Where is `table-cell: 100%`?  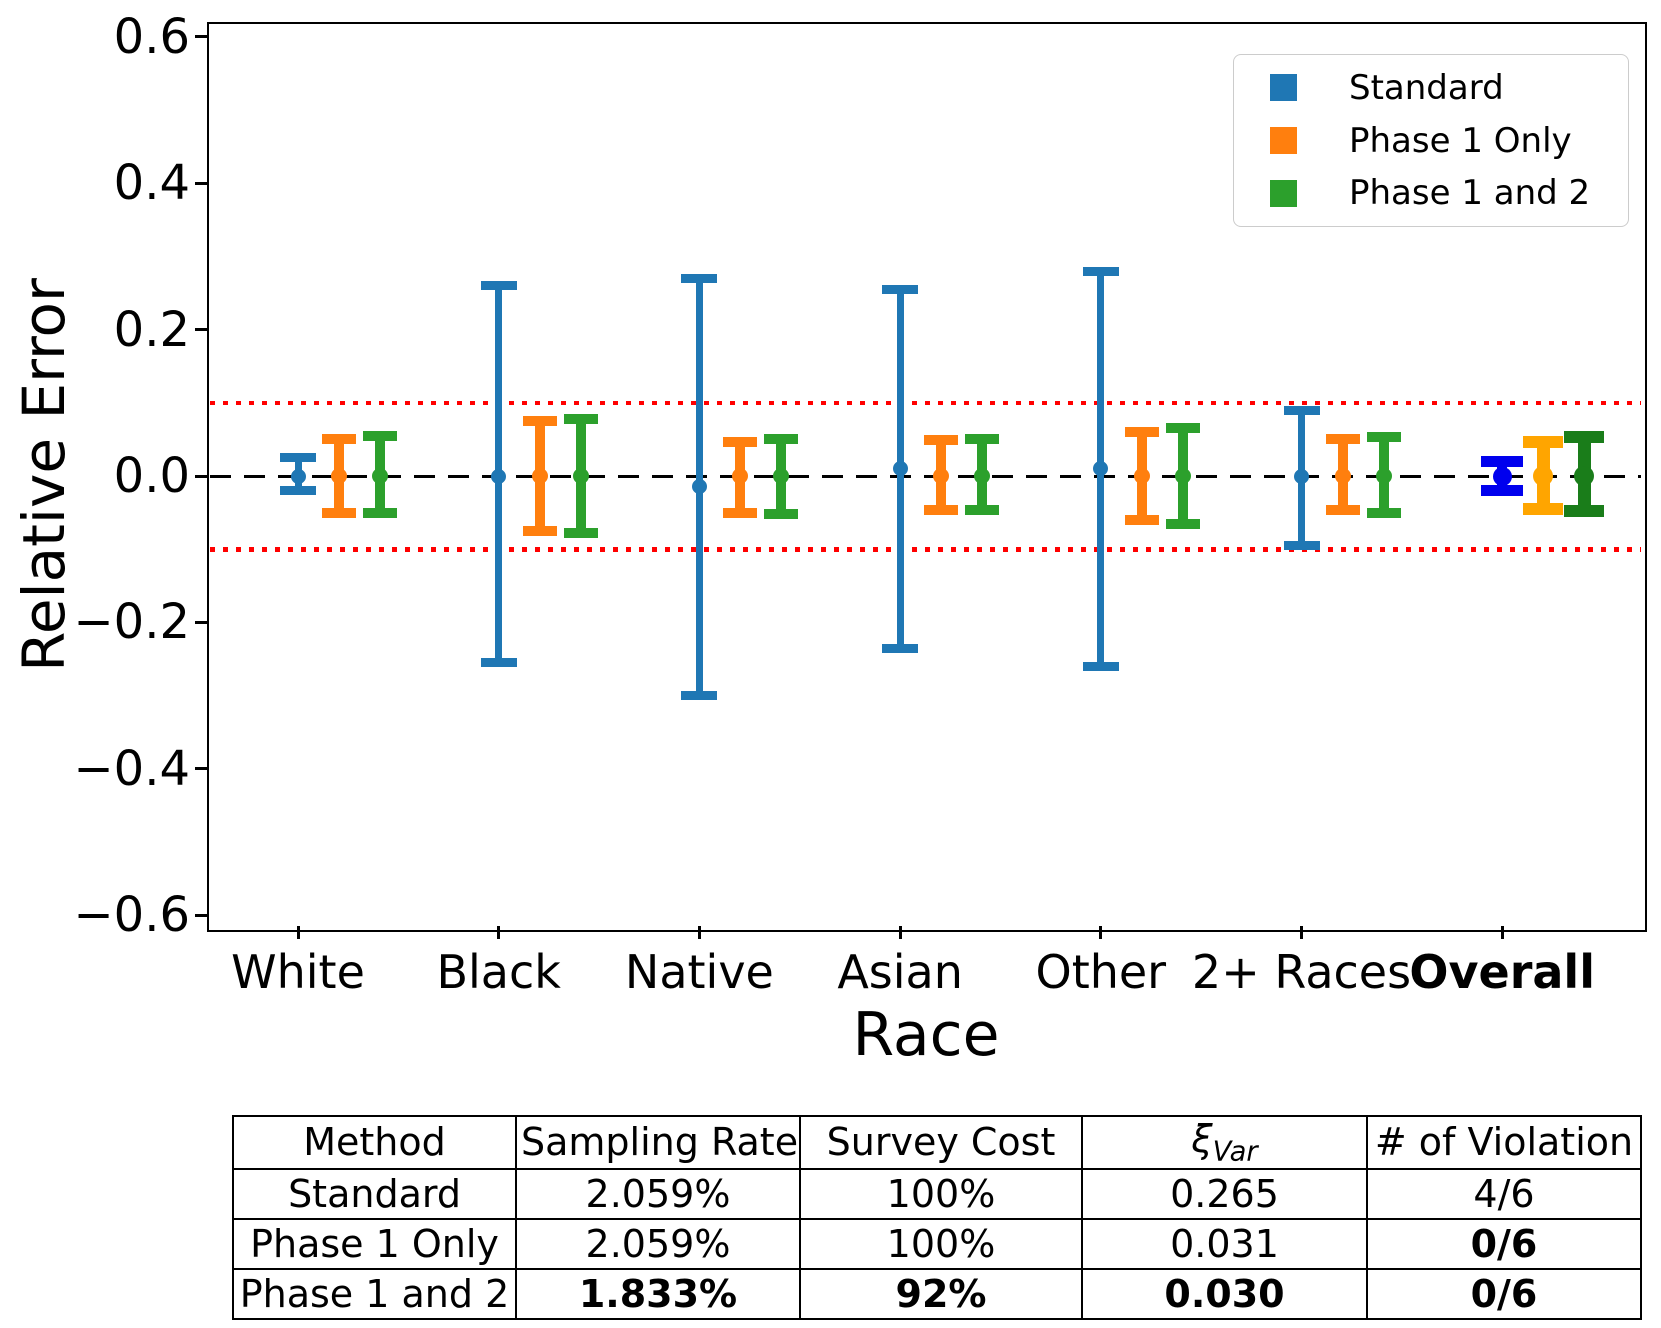 table-cell: 100% is located at coordinates (941, 1243).